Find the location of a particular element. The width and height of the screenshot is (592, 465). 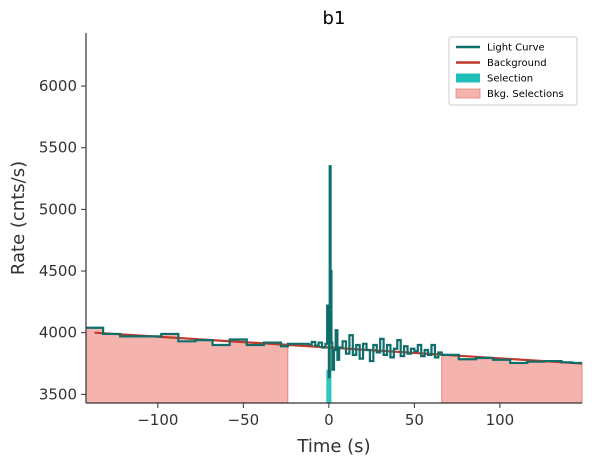

y-tick-label: 5500 is located at coordinates (58, 148).